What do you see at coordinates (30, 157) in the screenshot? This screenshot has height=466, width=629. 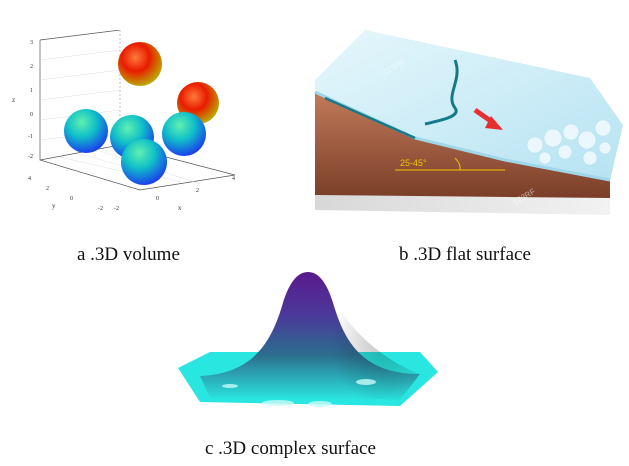 I see `z-tick-5: -2` at bounding box center [30, 157].